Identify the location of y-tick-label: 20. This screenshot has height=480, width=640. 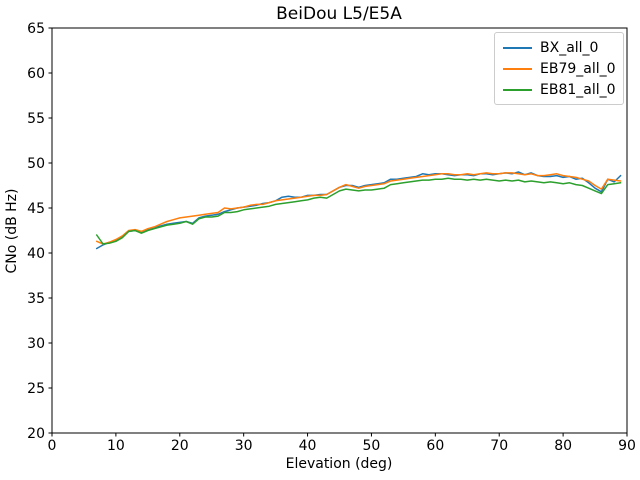
(36, 434).